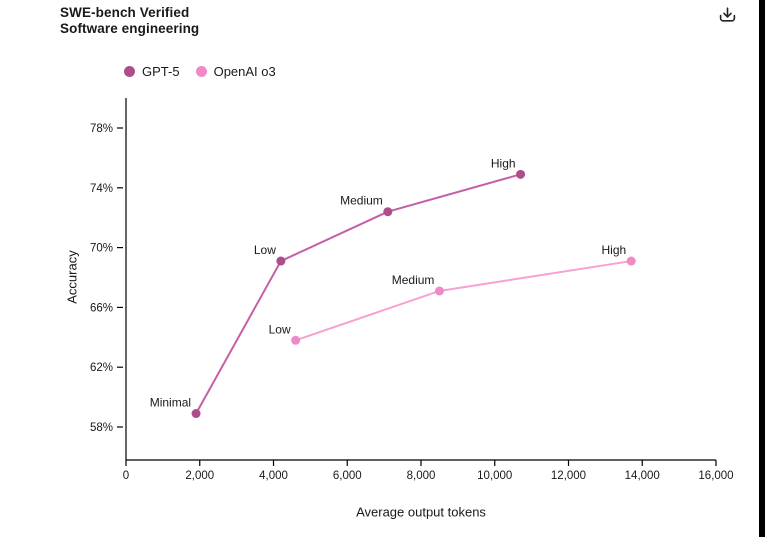 This screenshot has width=765, height=537. What do you see at coordinates (101, 428) in the screenshot?
I see `y-tick-label: 58%` at bounding box center [101, 428].